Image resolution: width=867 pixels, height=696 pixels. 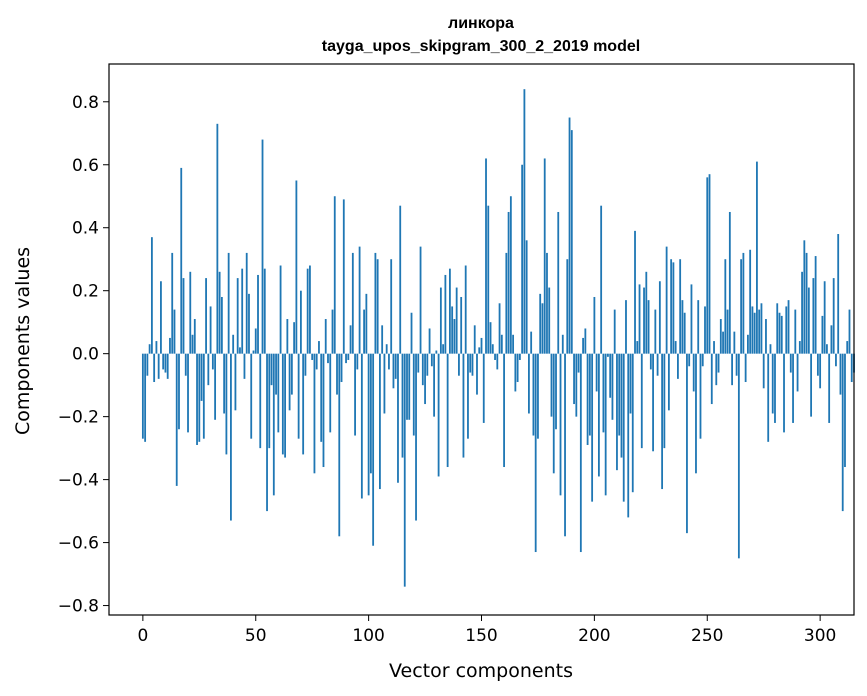 What do you see at coordinates (83, 355) in the screenshot?
I see `y-axis-ticks: −0.8 −0.6 −0.4 −0.2 0.0 0.2 0.4 0.6 0.8` at bounding box center [83, 355].